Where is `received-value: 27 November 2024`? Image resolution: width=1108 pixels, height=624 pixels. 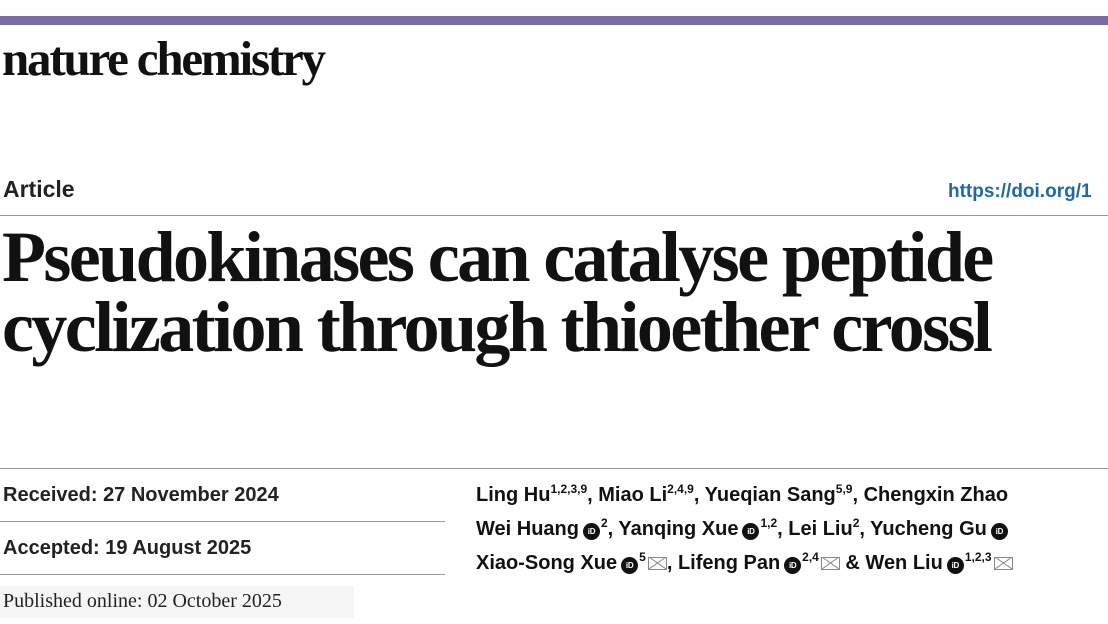 received-value: 27 November 2024 is located at coordinates (191, 495).